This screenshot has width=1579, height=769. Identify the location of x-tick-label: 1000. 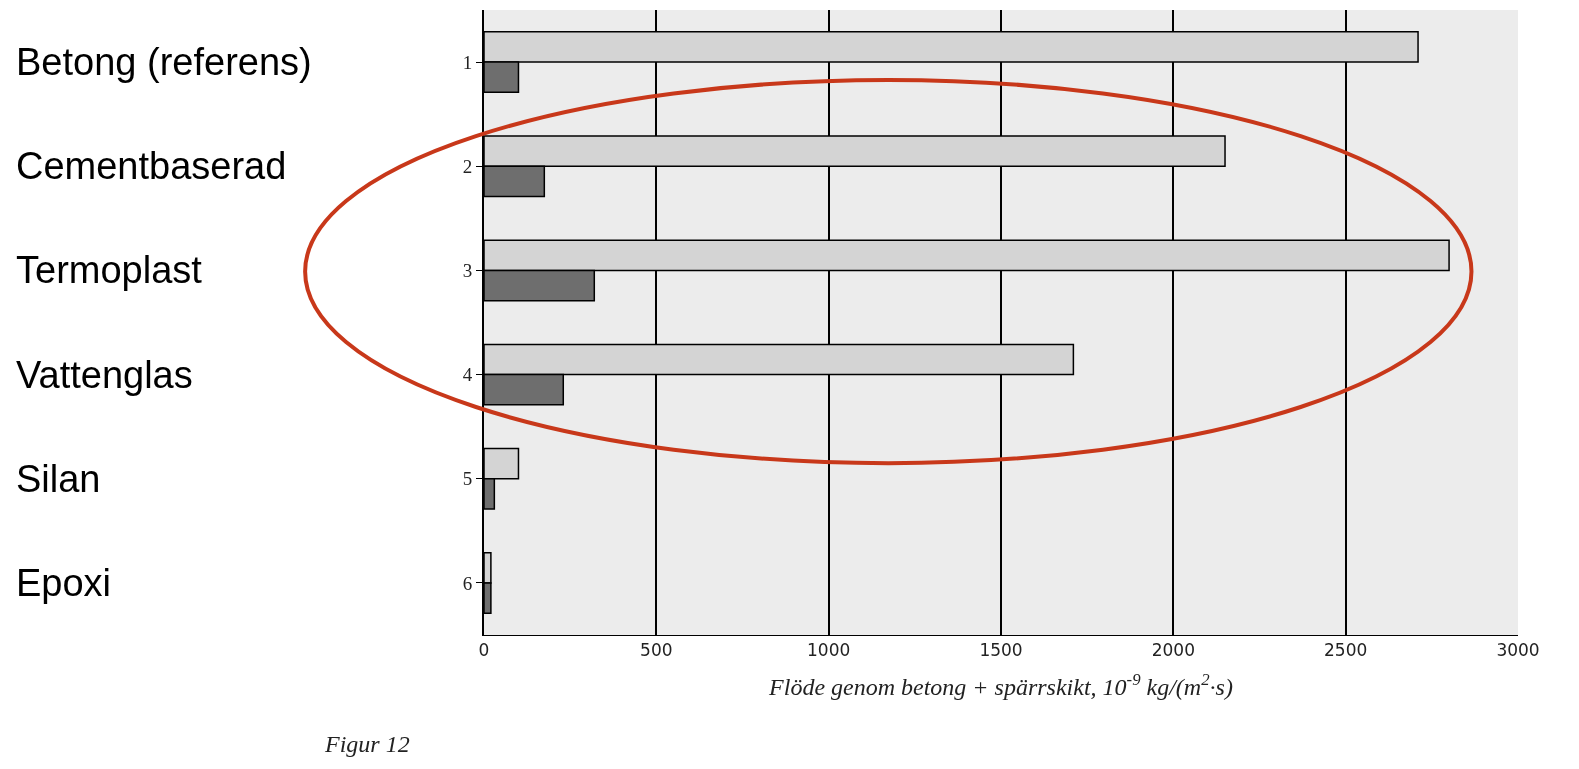
(829, 650).